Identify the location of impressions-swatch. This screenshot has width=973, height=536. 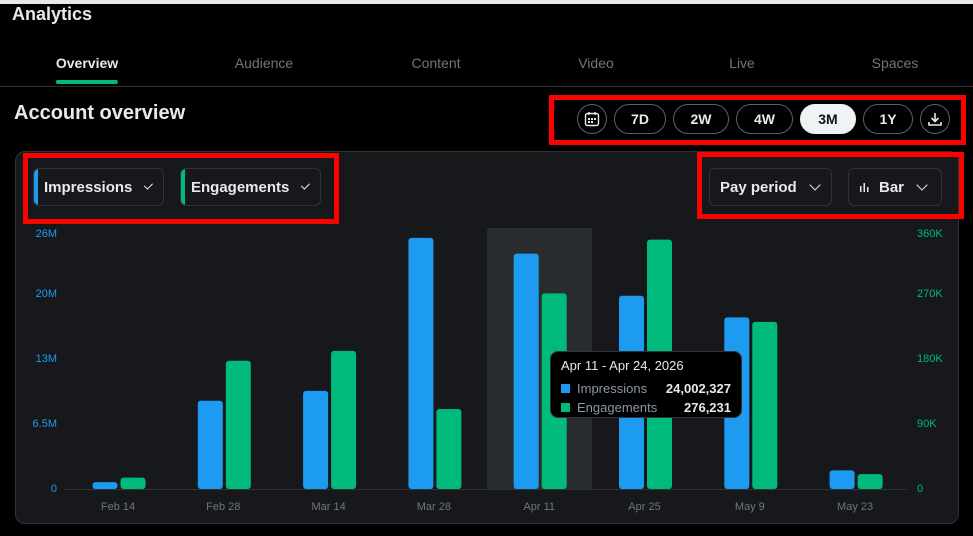
(565, 388).